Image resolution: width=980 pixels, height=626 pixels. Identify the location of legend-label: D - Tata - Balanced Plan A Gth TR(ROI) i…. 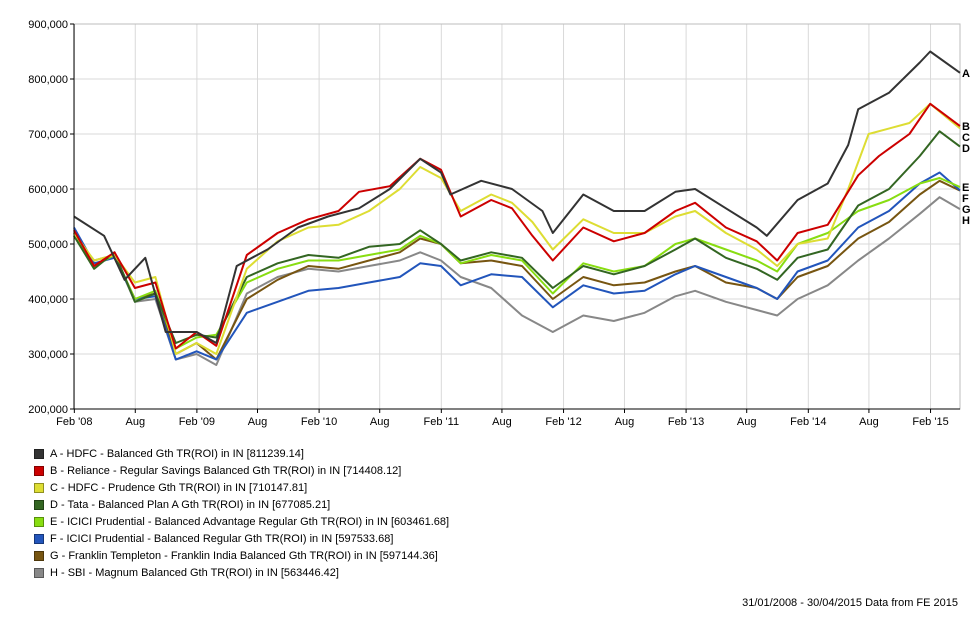
(190, 504).